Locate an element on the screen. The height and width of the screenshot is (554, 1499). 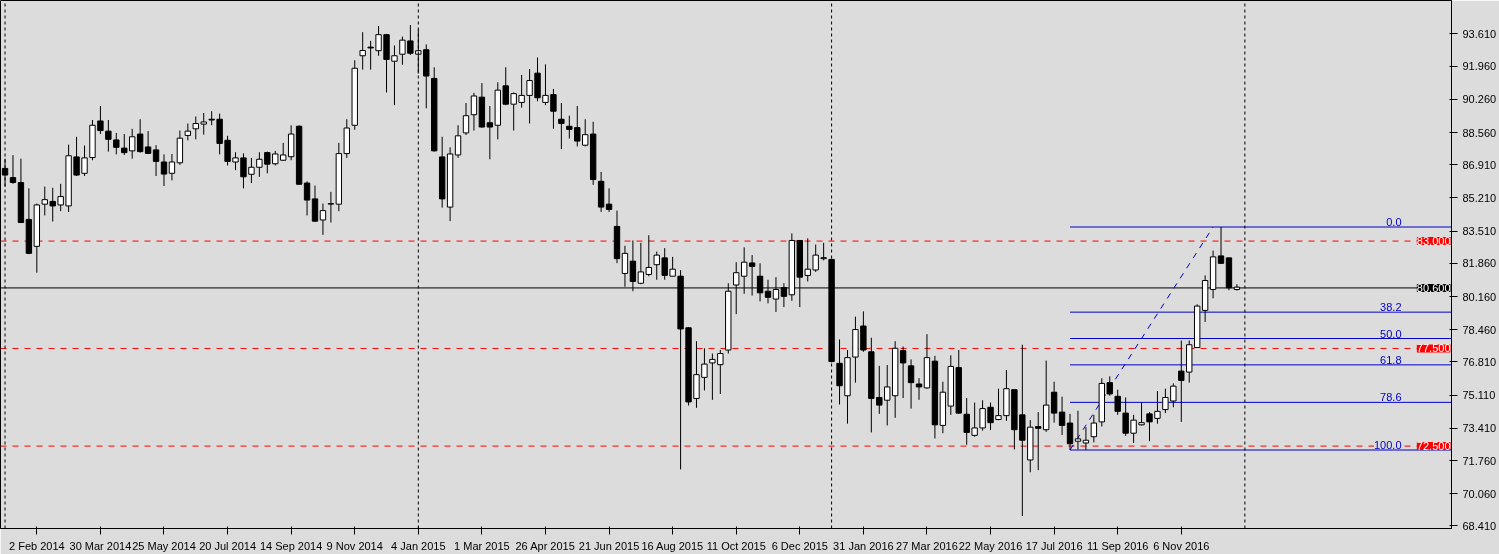
x-tick-label: 21 Jun 2015 is located at coordinates (609, 545).